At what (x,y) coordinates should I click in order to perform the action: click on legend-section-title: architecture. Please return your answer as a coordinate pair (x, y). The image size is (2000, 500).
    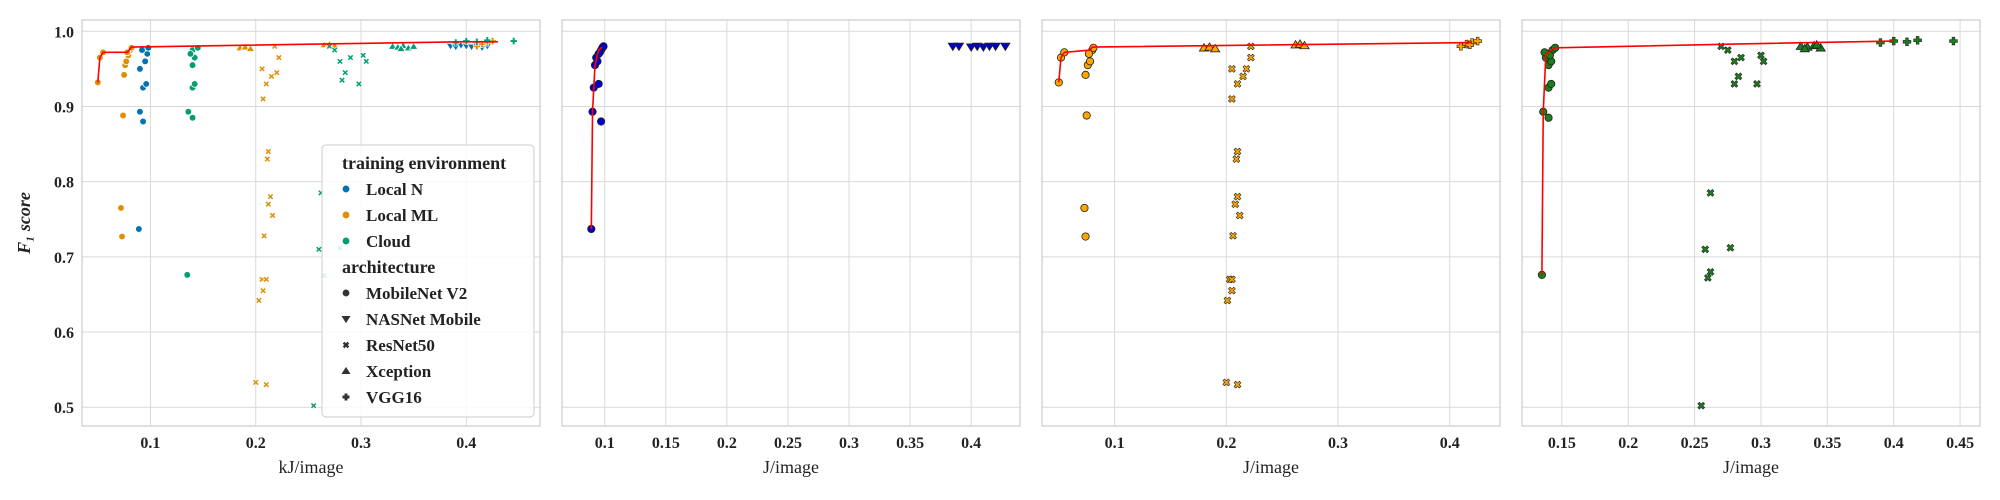
    Looking at the image, I should click on (388, 267).